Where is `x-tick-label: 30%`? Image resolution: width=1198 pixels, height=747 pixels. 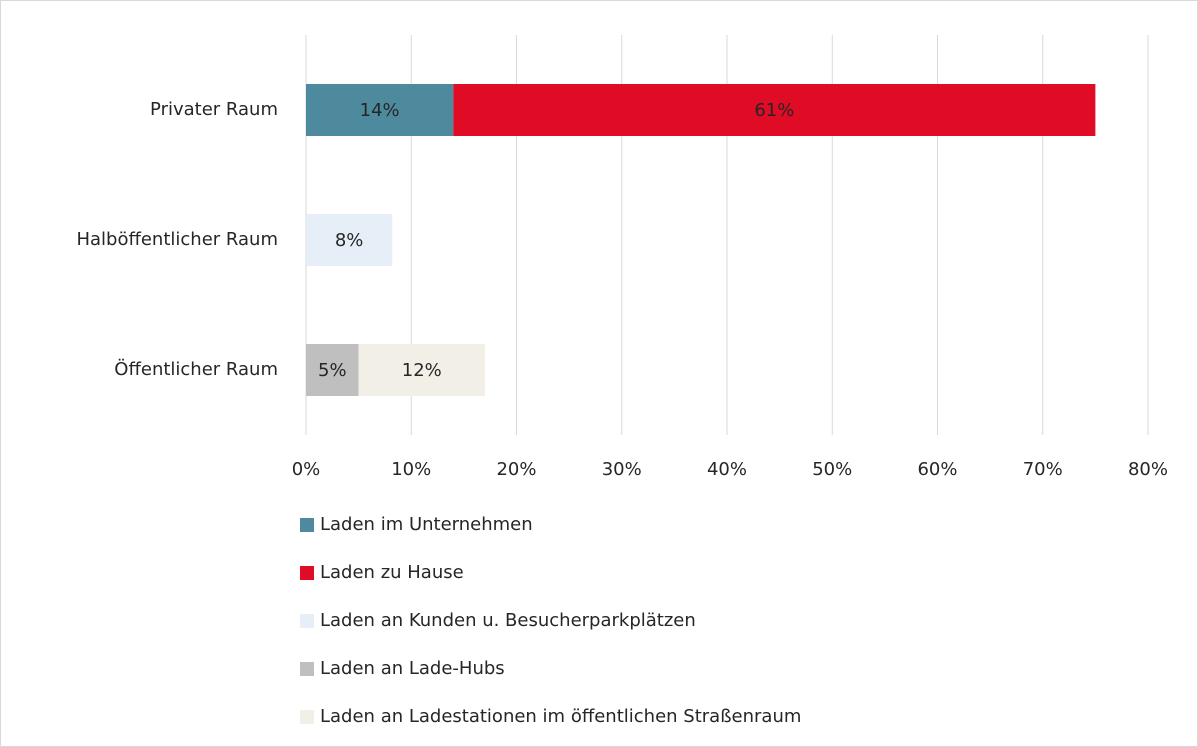
x-tick-label: 30% is located at coordinates (622, 469).